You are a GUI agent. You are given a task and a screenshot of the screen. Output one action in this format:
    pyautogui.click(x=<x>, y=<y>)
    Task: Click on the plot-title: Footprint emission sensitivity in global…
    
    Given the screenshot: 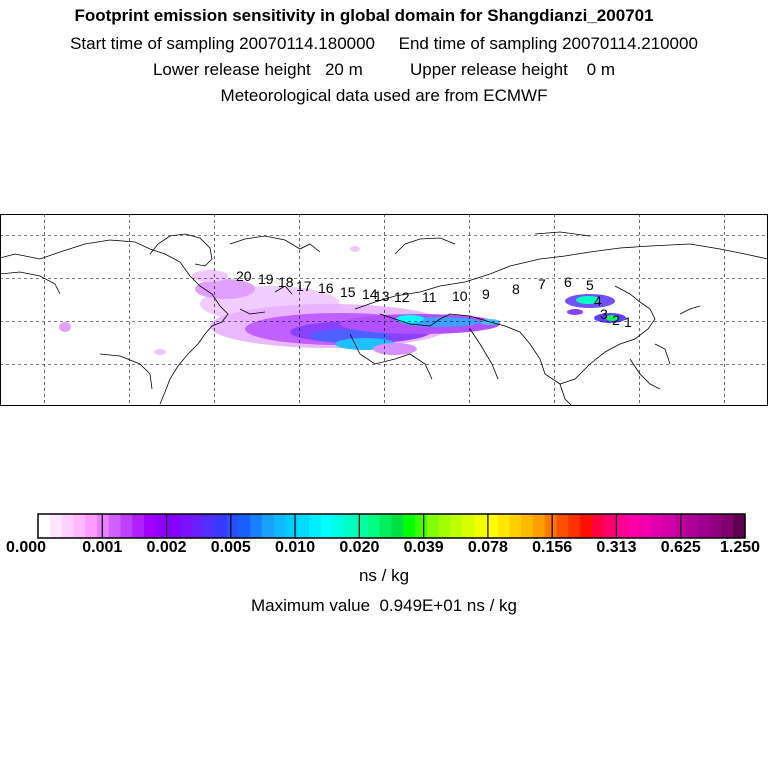 What is the action you would take?
    pyautogui.click(x=364, y=15)
    